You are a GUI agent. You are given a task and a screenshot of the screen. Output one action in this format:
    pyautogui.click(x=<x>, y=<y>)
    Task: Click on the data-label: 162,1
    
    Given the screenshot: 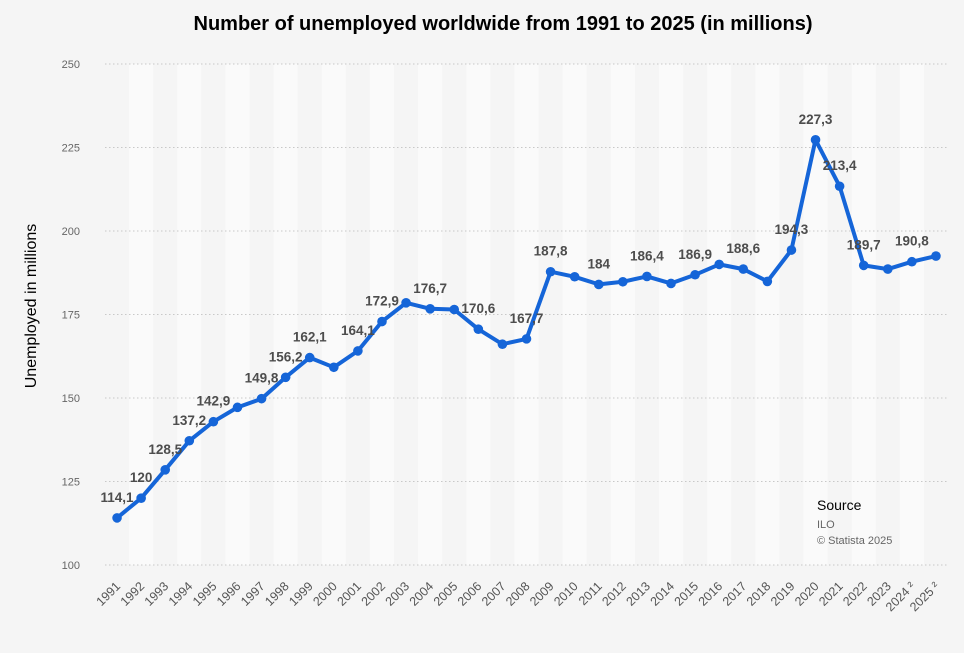 What is the action you would take?
    pyautogui.click(x=310, y=337)
    